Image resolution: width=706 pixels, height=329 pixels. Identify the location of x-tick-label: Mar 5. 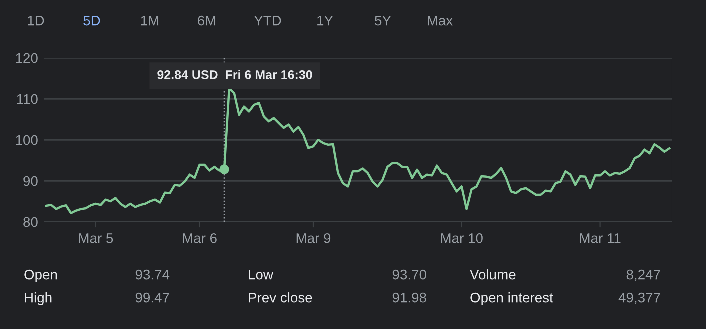
(96, 239).